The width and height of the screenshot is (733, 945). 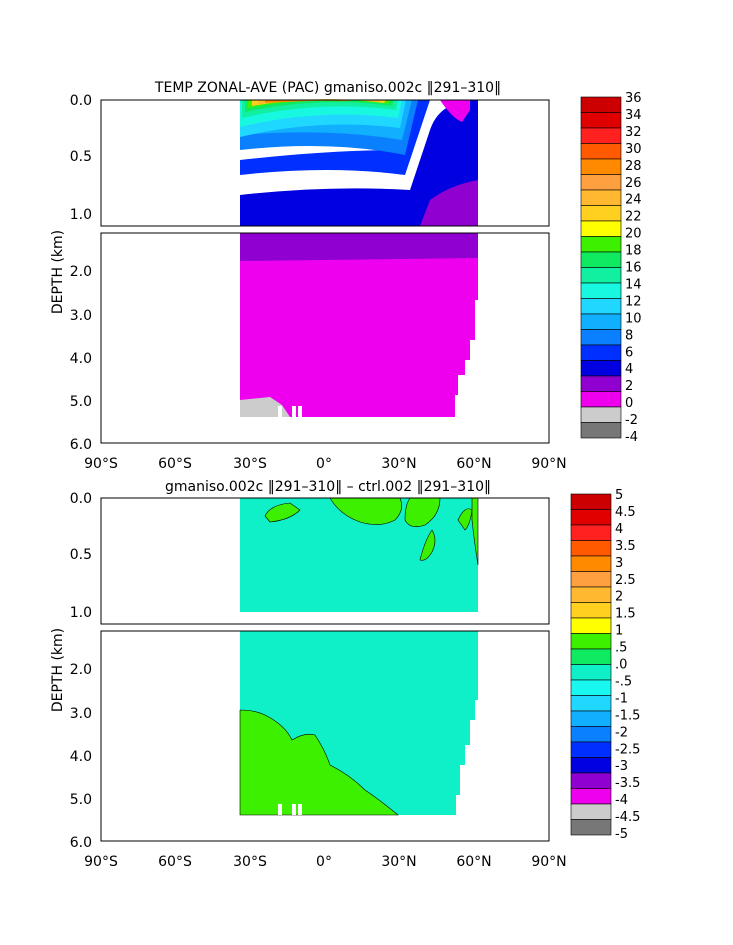 What do you see at coordinates (359, 337) in the screenshot?
I see `contour-fill-0-lower` at bounding box center [359, 337].